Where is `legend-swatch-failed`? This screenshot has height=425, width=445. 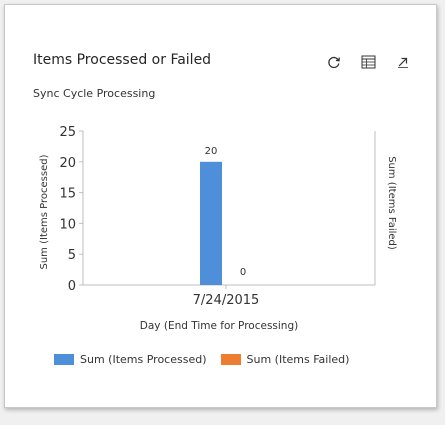 legend-swatch-failed is located at coordinates (230, 359).